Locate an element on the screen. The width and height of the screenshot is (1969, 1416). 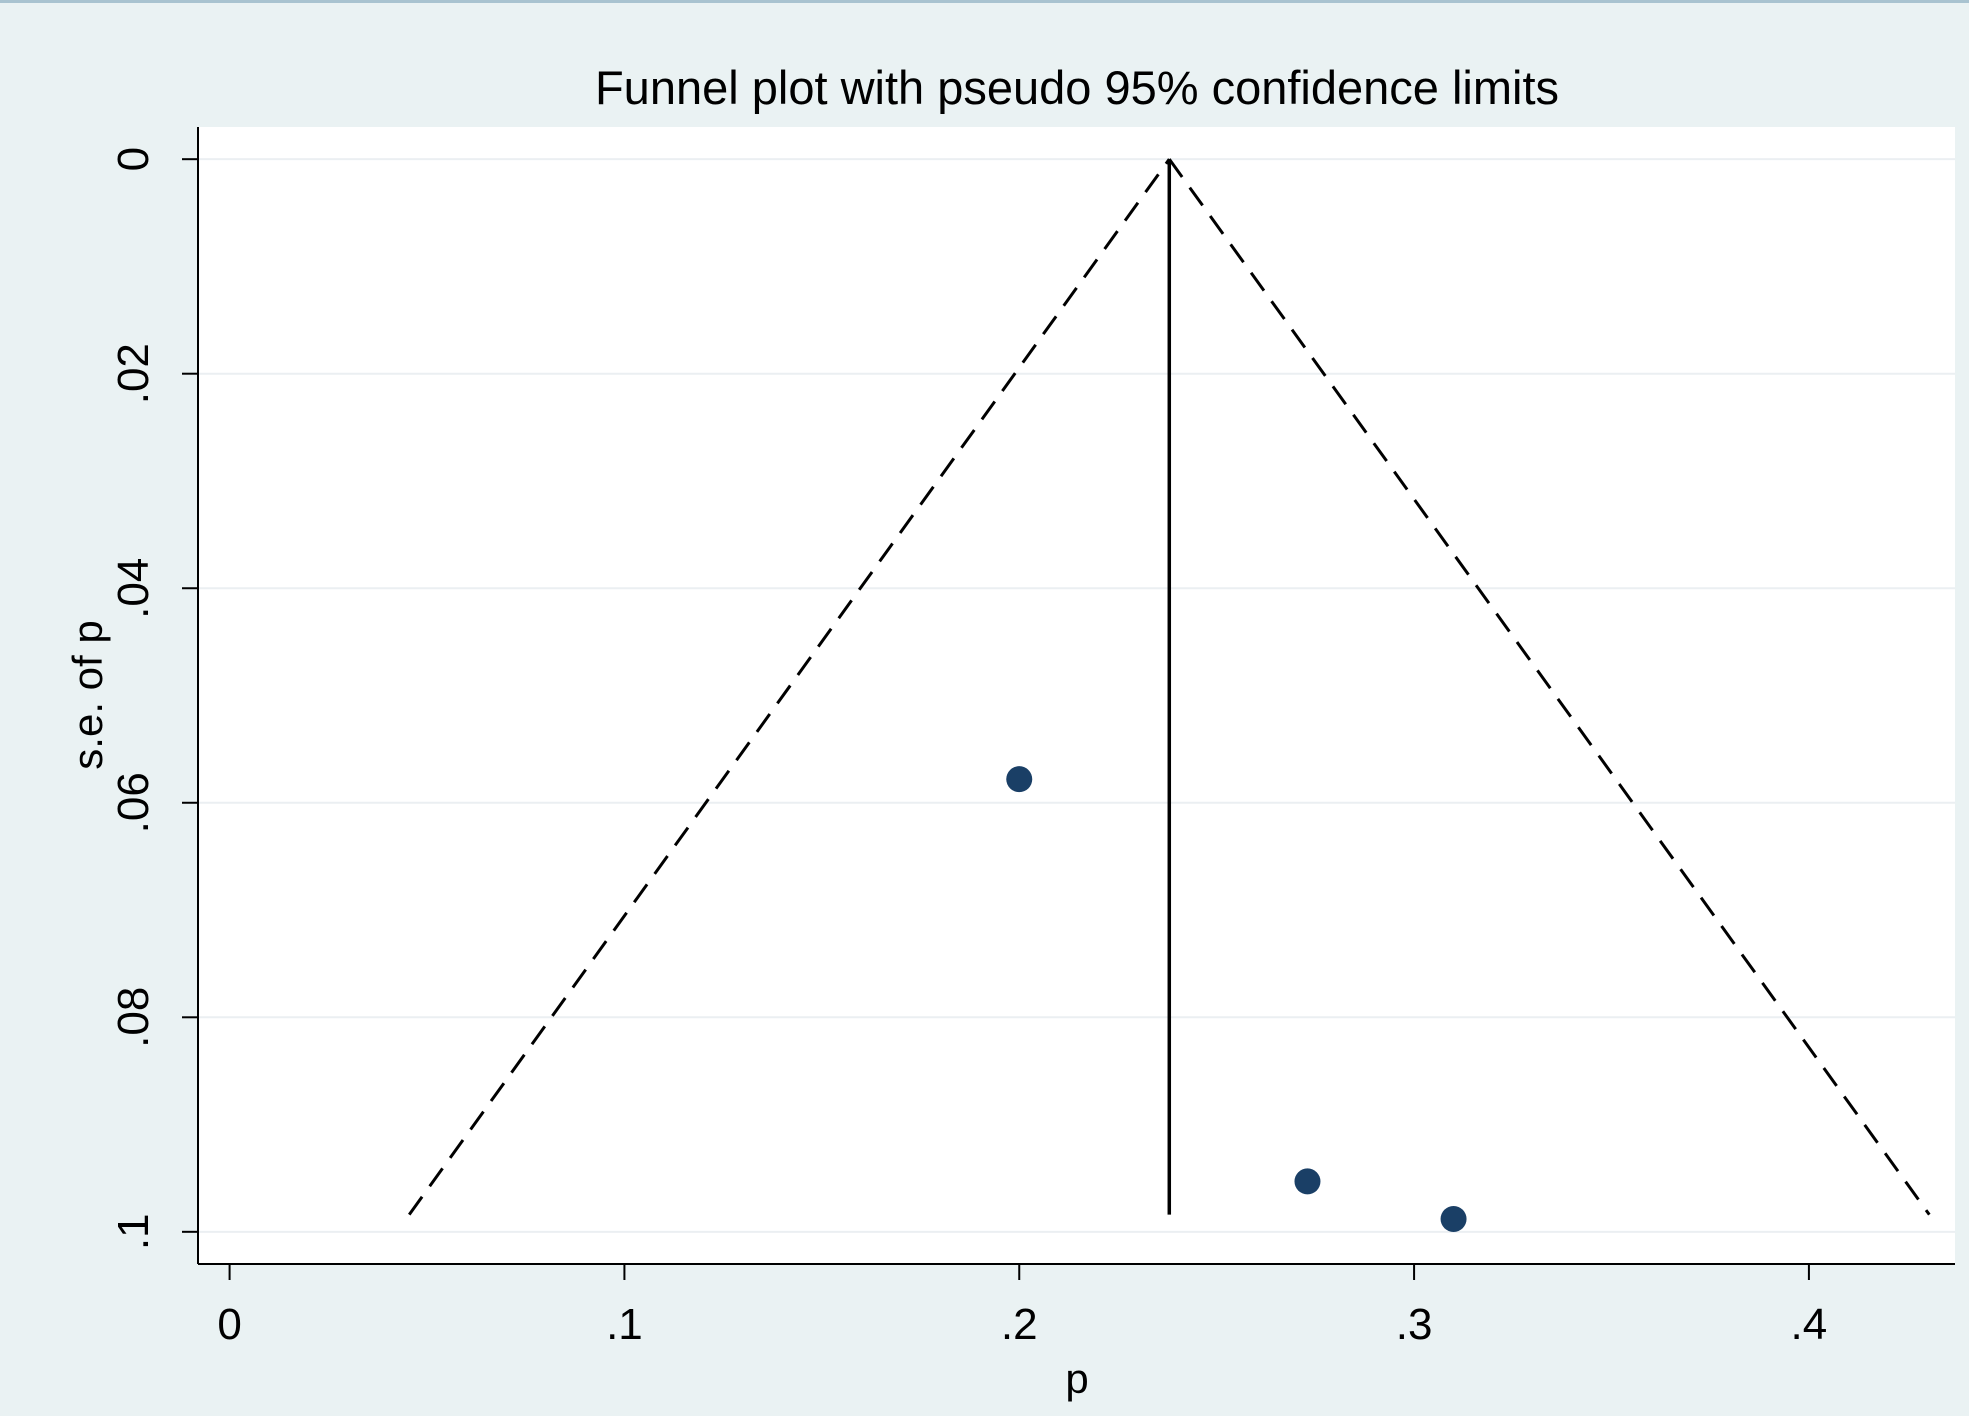
study-points is located at coordinates (1236, 999).